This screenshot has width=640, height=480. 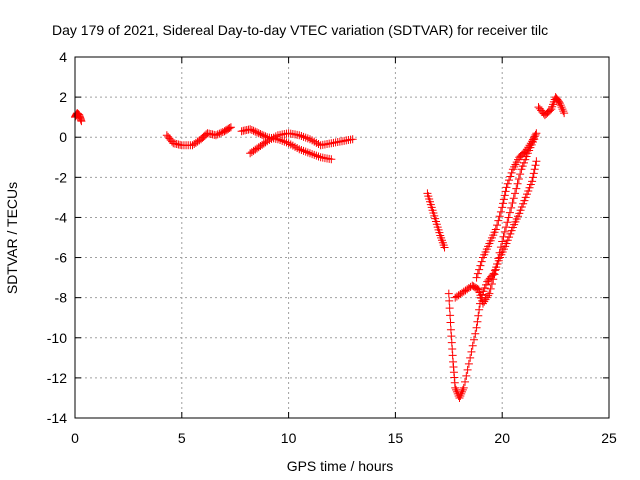 I want to click on x-tick-label: 15, so click(x=396, y=438).